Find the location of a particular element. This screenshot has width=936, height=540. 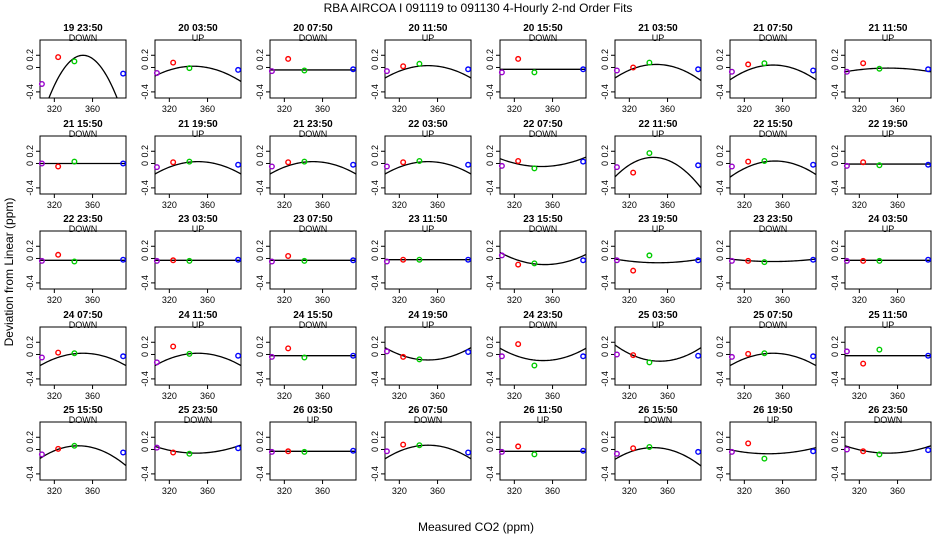

panel-title: 21 15:50 is located at coordinates (83, 124).